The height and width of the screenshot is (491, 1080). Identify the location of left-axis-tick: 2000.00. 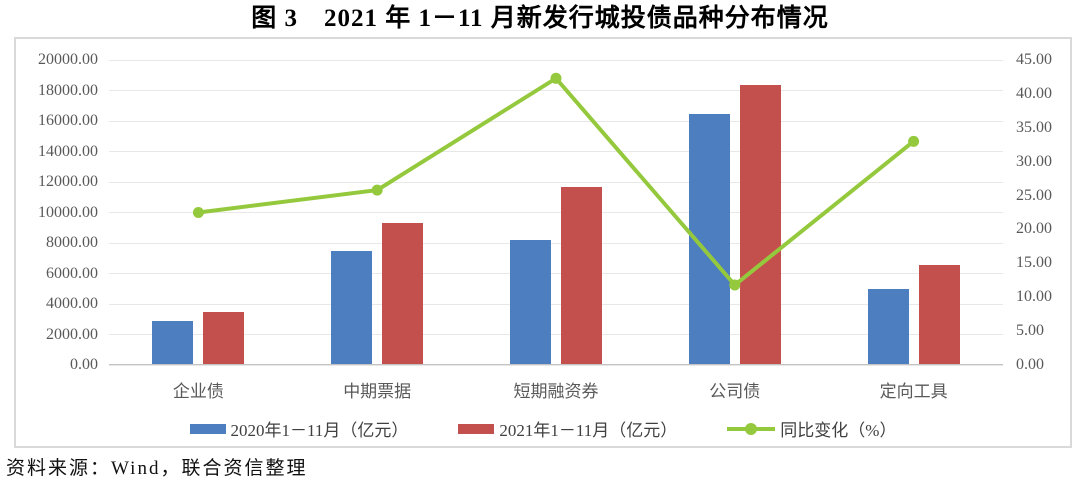
(72, 334).